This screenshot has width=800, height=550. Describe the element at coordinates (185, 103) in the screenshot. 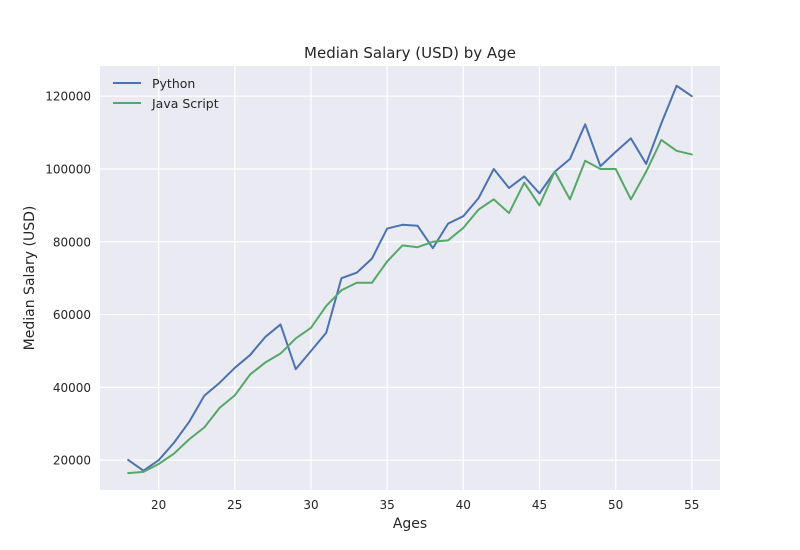

I see `legend-label-javascript: Java Script` at that location.